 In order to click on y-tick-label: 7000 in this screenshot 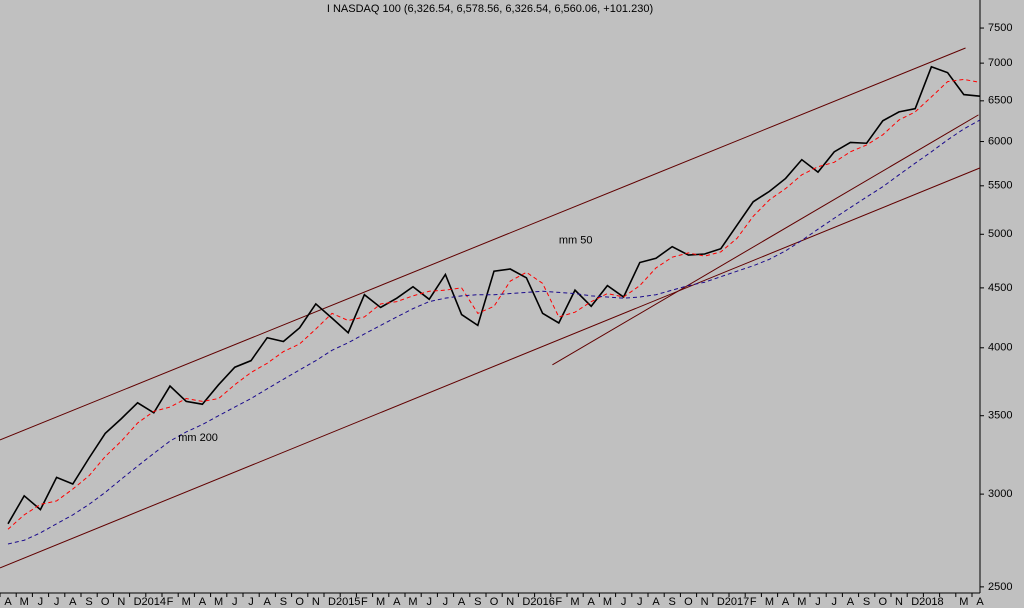, I will do `click(1000, 63)`.